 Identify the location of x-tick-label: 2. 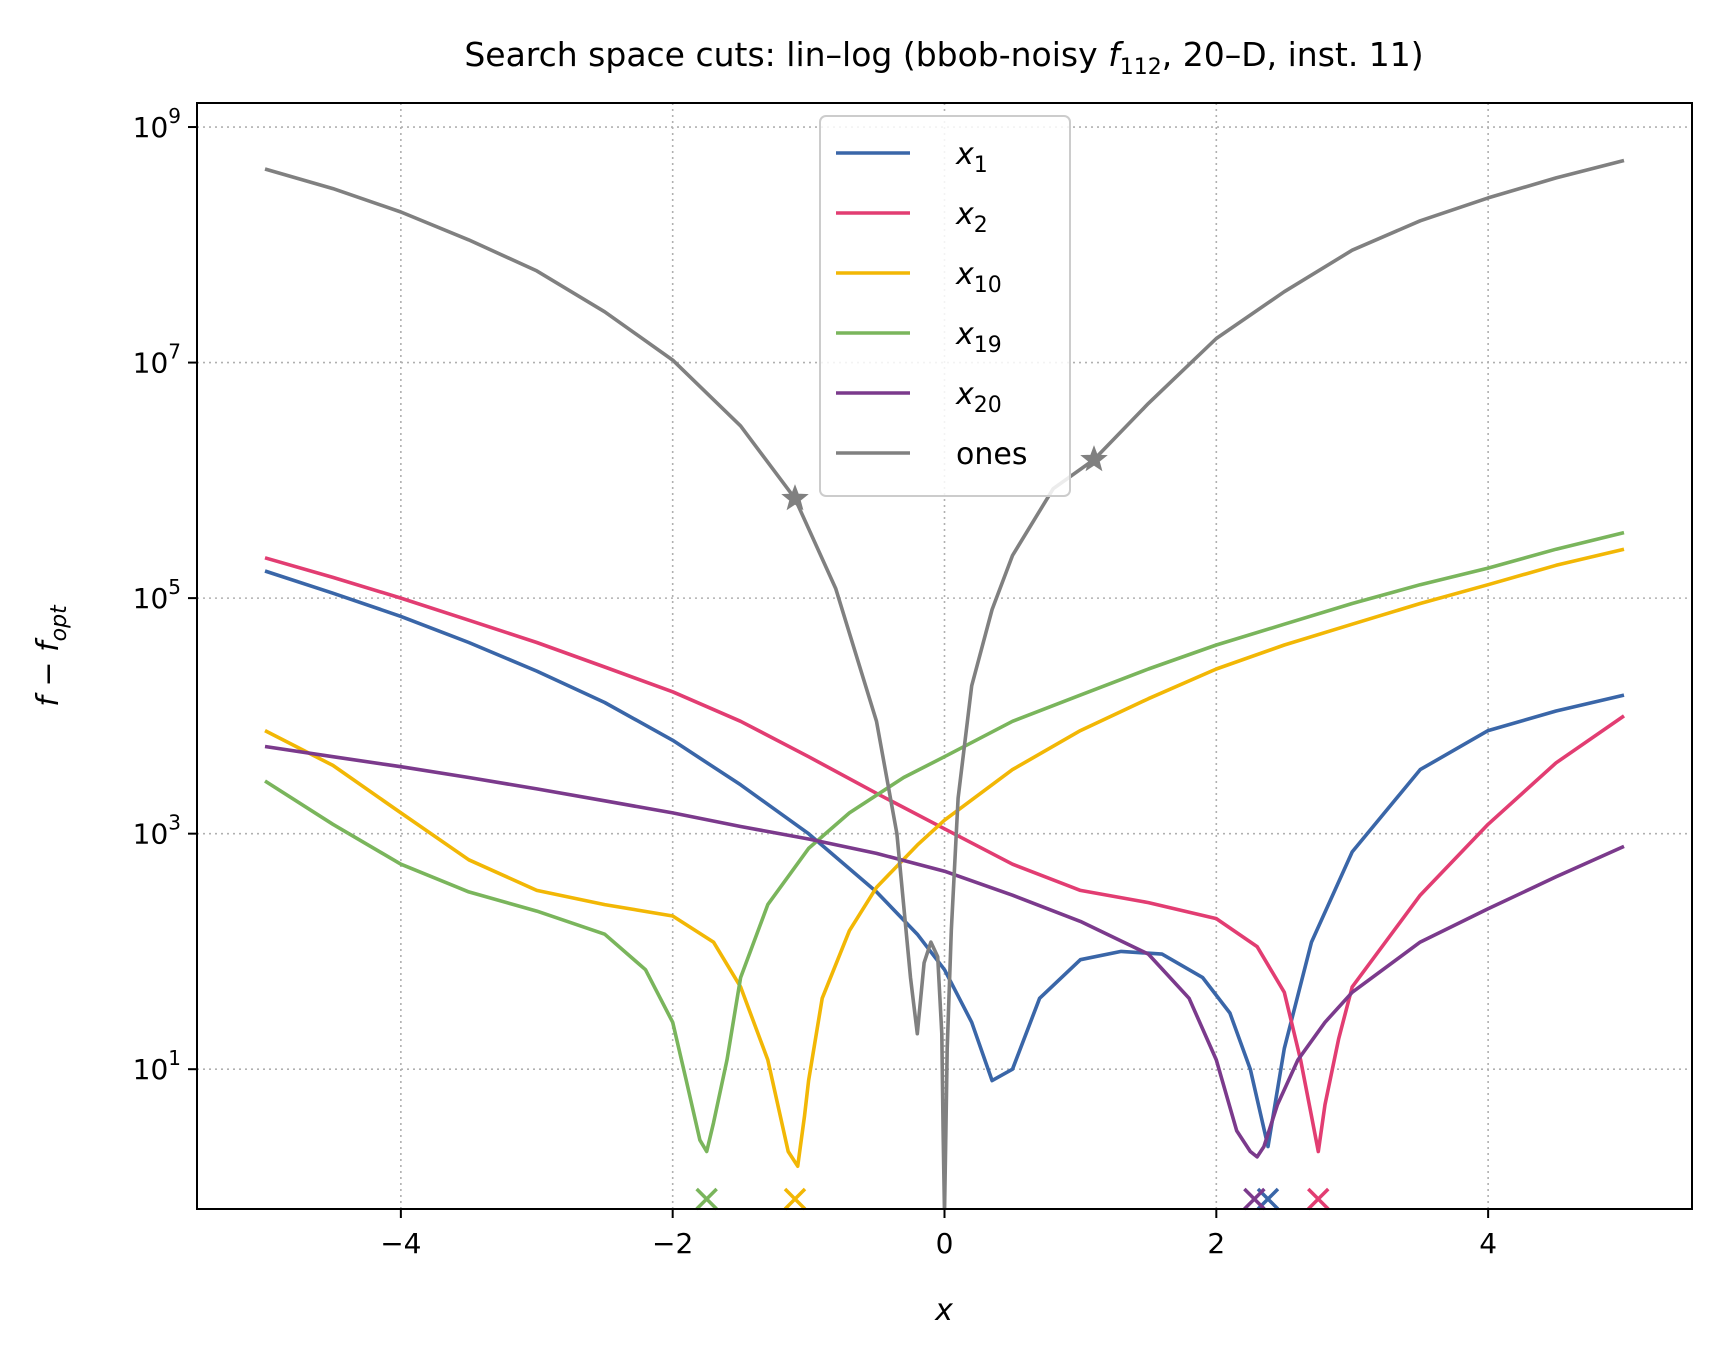
(1216, 1243).